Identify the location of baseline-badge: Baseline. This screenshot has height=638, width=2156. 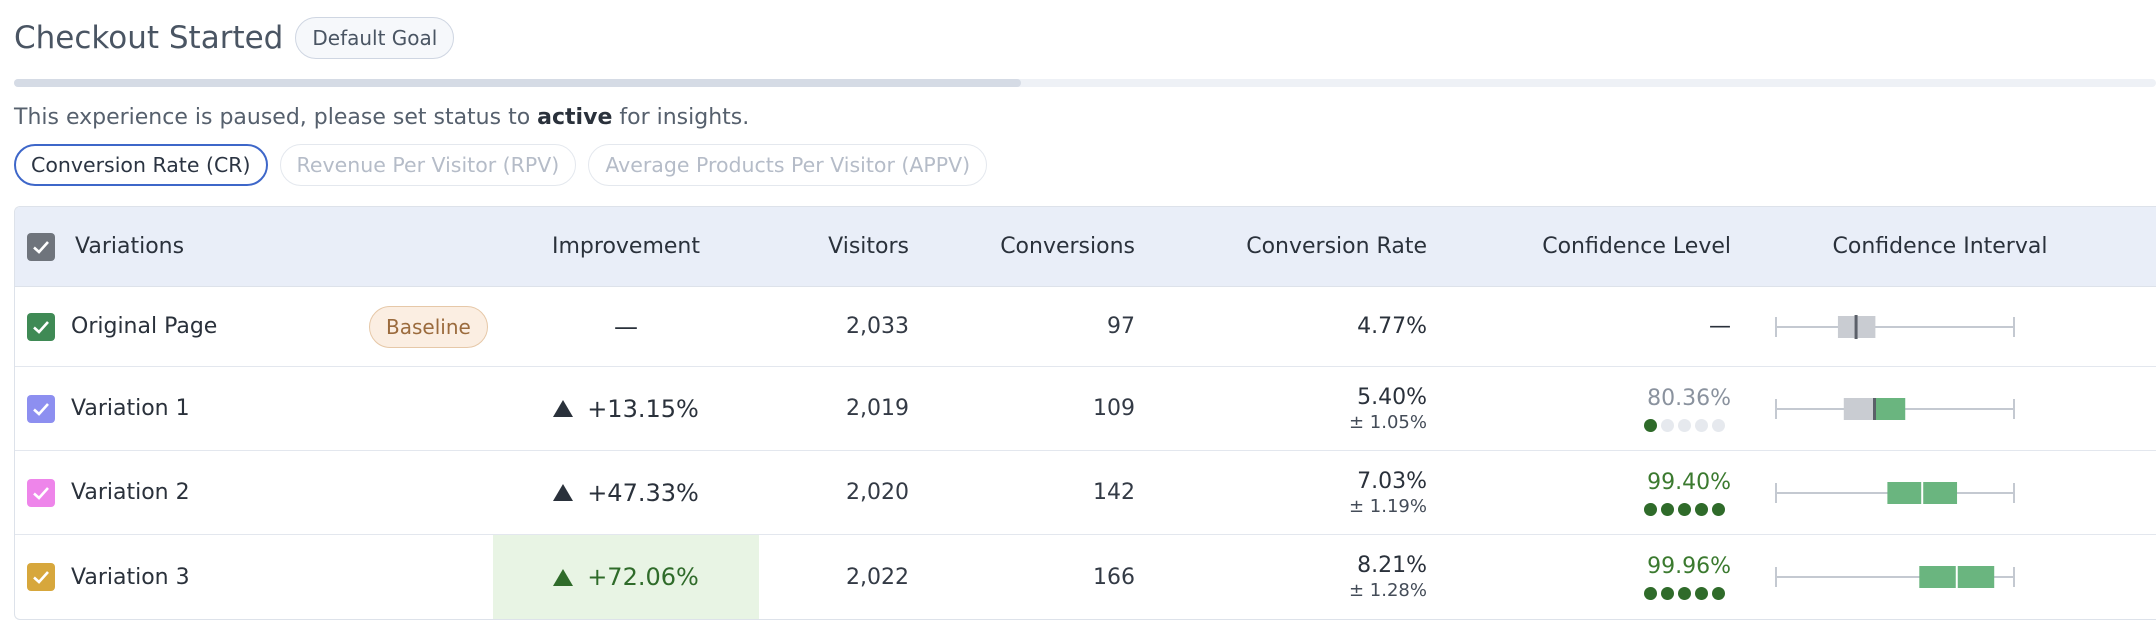
(428, 326).